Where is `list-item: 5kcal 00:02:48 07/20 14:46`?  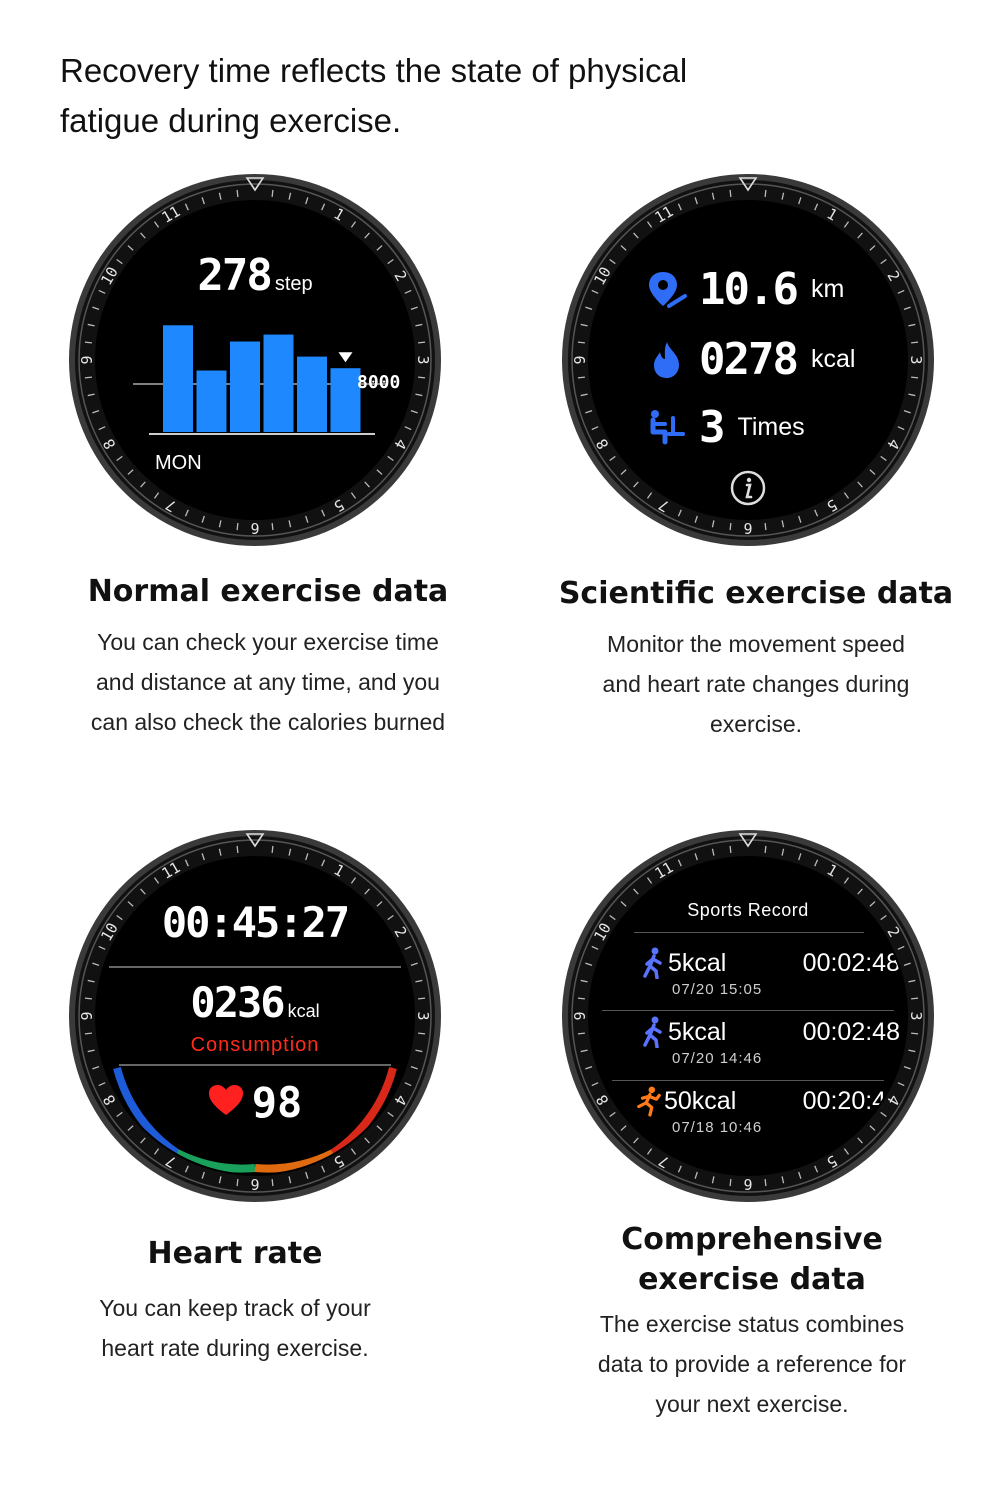 list-item: 5kcal 00:02:48 07/20 14:46 is located at coordinates (770, 1041).